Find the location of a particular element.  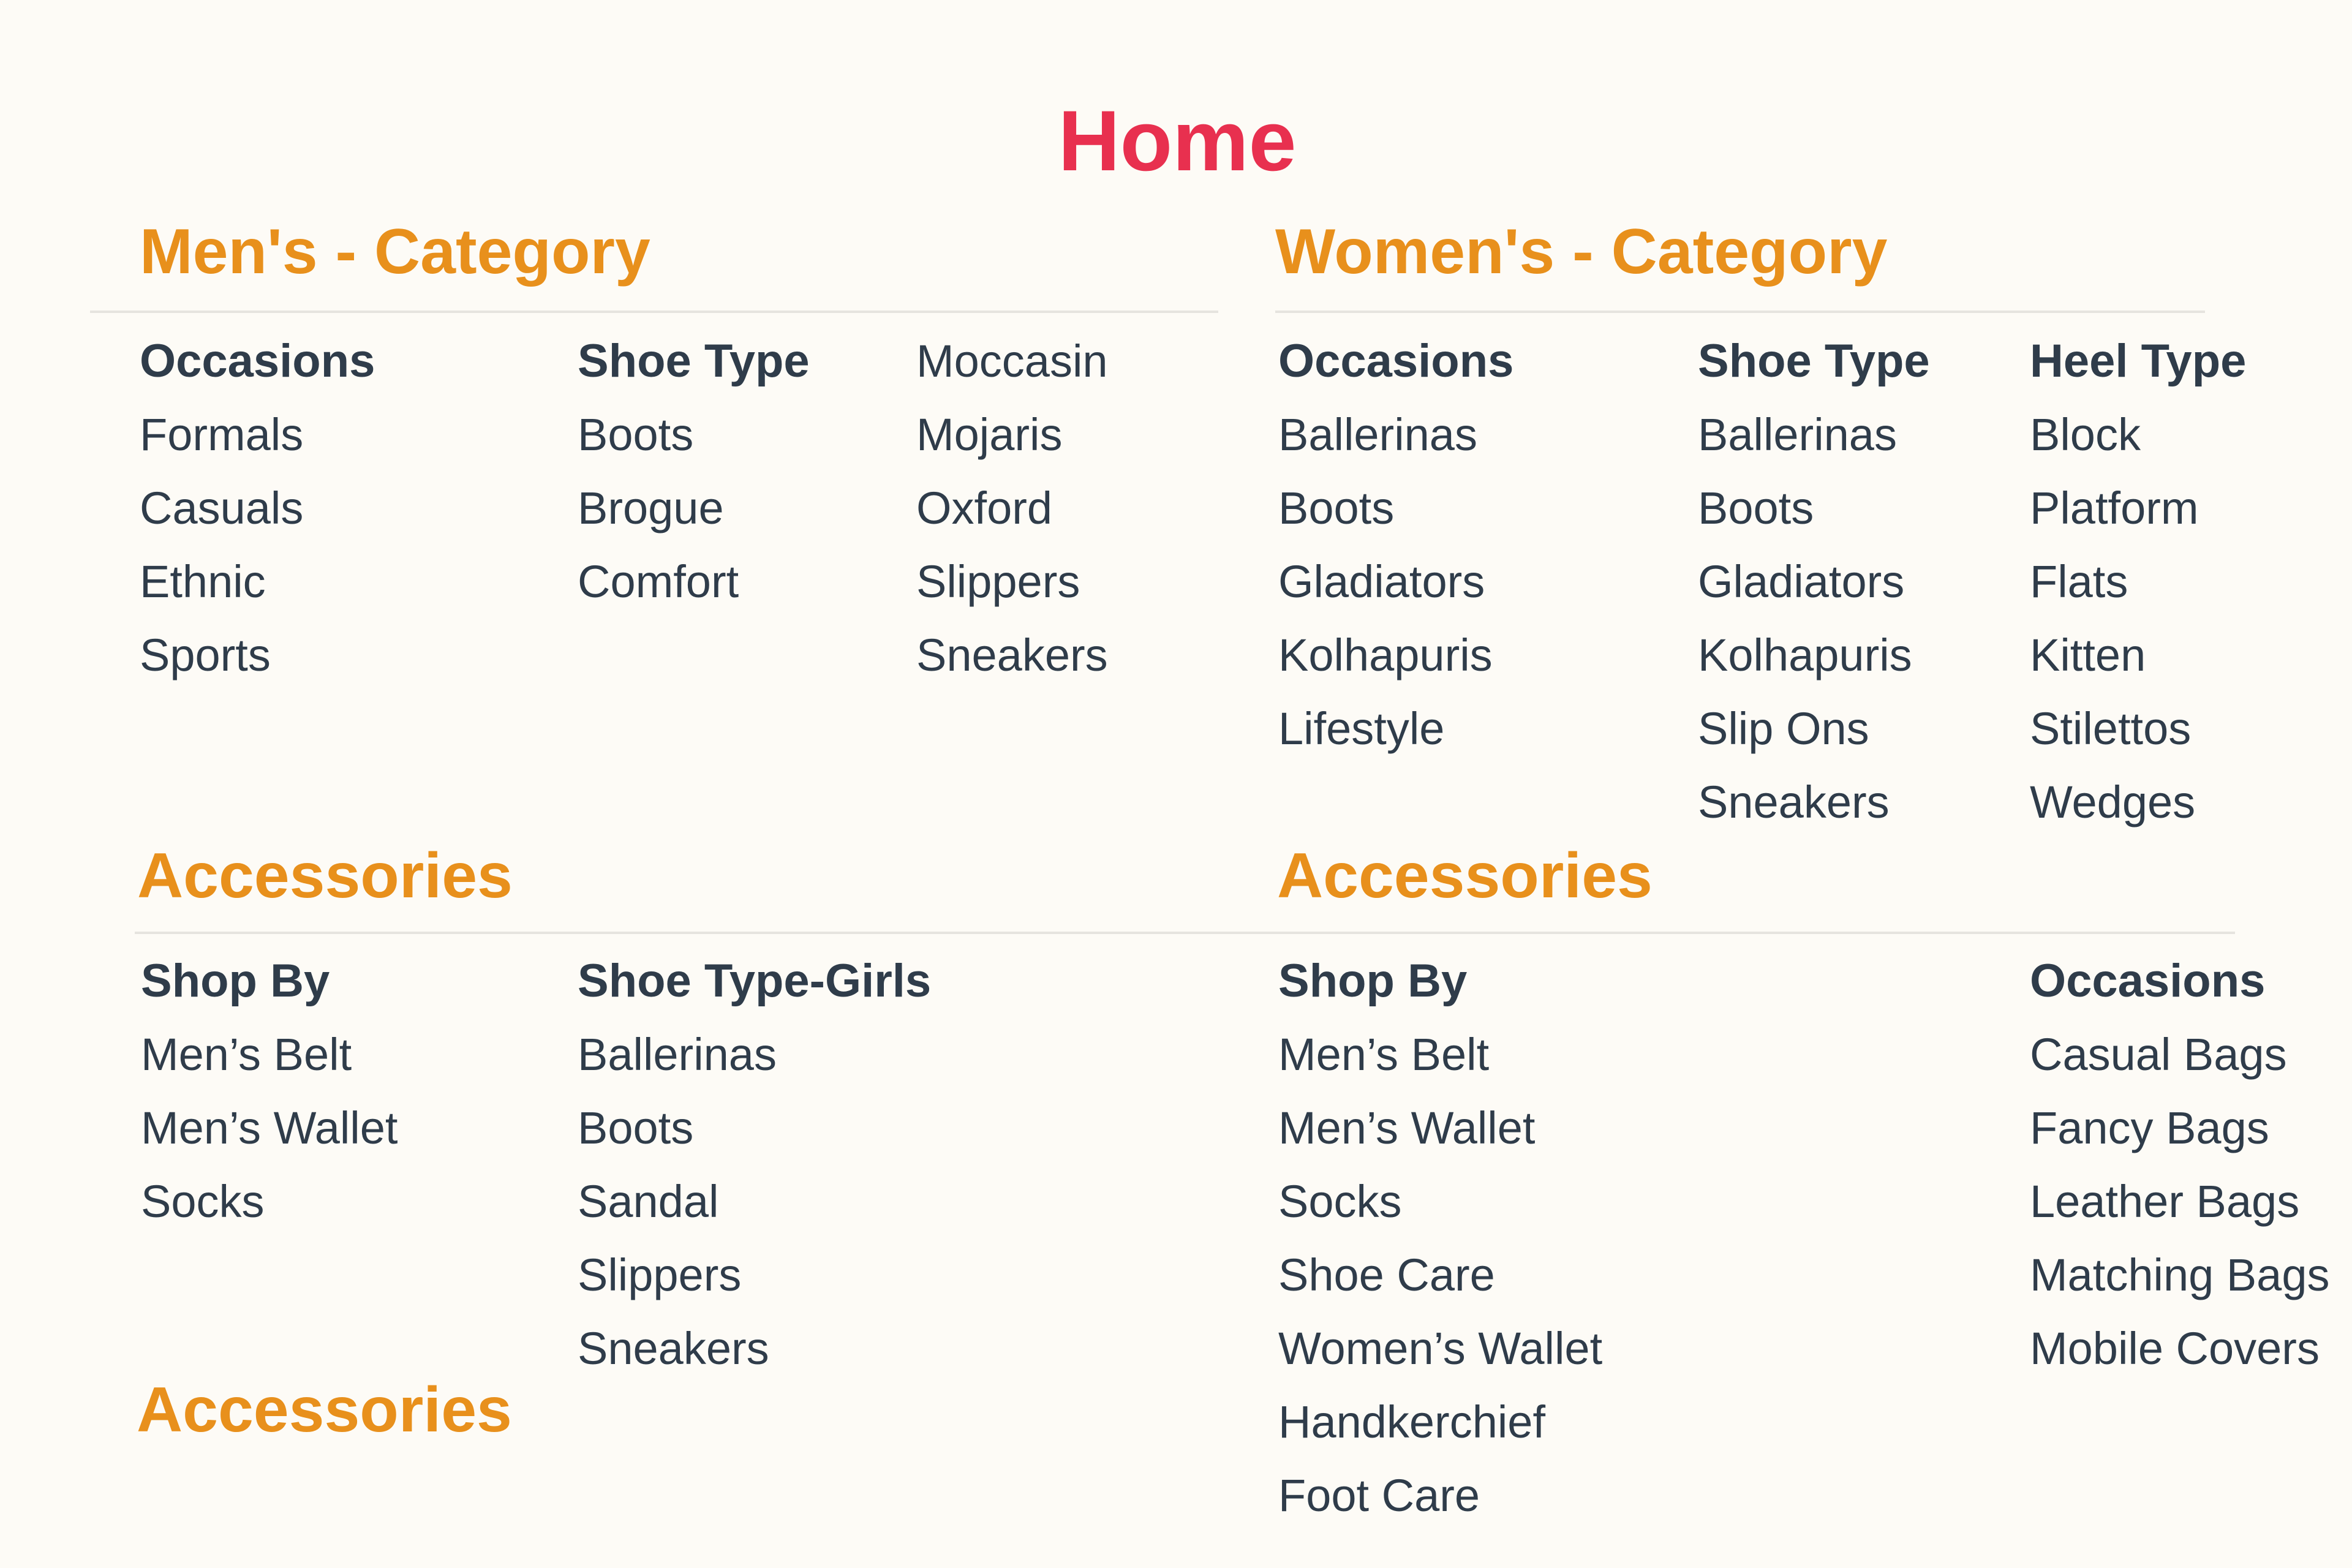

womens-heel-type-link: Kitten is located at coordinates (2088, 655).